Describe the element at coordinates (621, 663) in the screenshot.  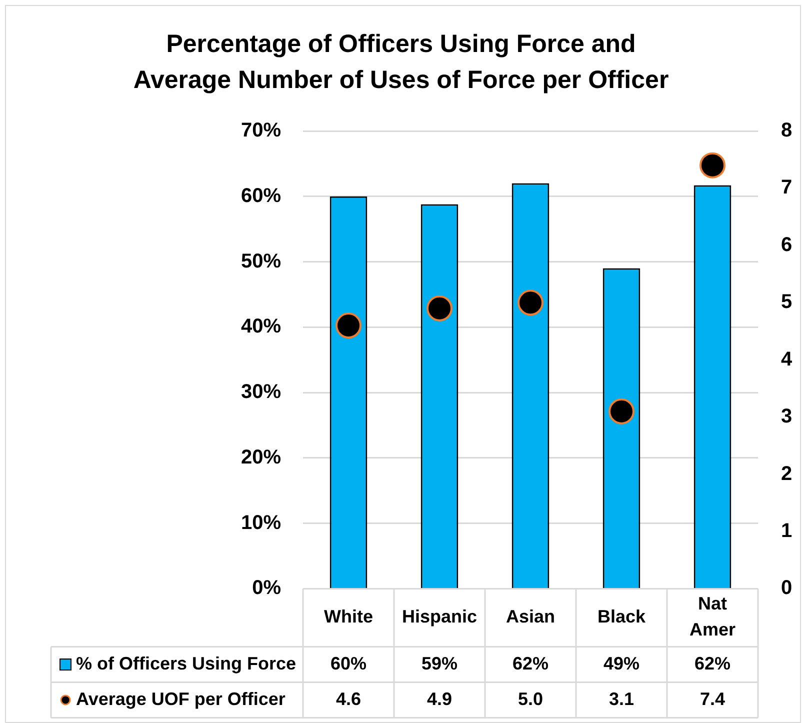
I see `data-label: 49%` at that location.